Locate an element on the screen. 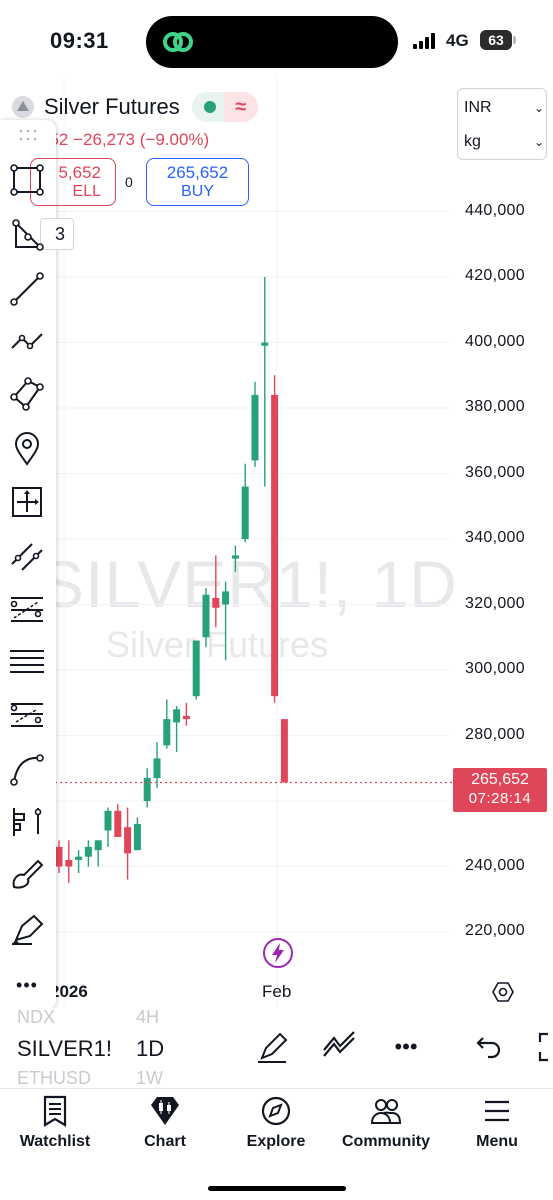  fib-retracement-icon is located at coordinates (27, 609).